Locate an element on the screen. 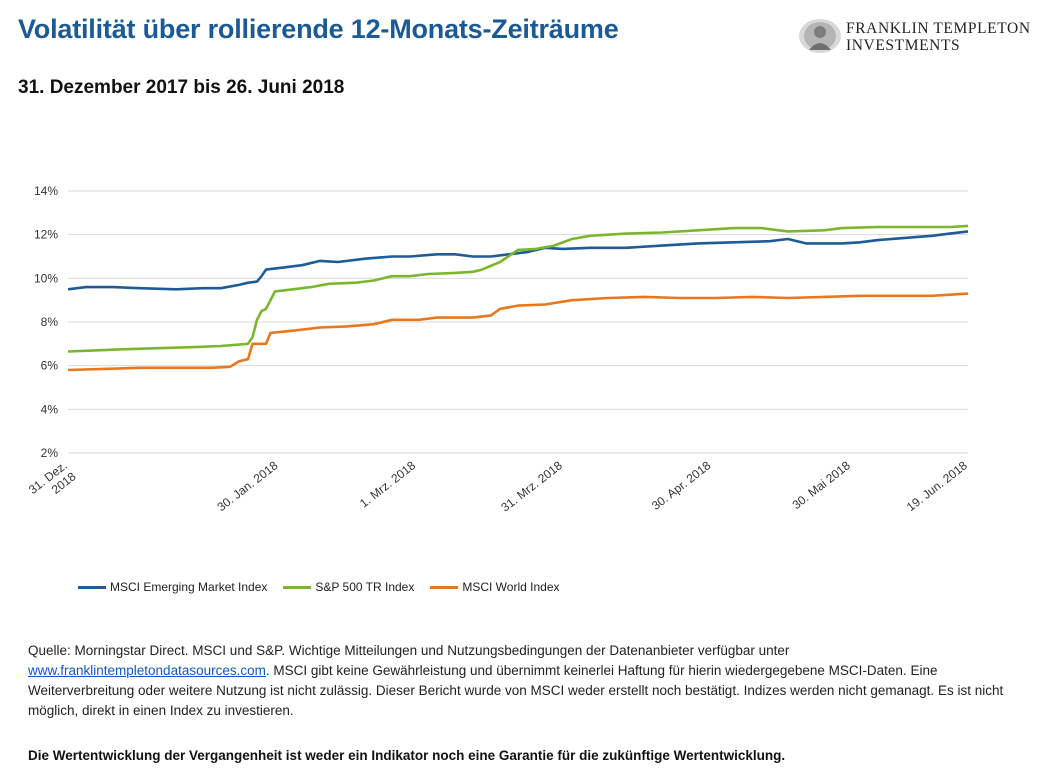 This screenshot has width=1055, height=774. legend-item: S&P 500 TR Index is located at coordinates (348, 587).